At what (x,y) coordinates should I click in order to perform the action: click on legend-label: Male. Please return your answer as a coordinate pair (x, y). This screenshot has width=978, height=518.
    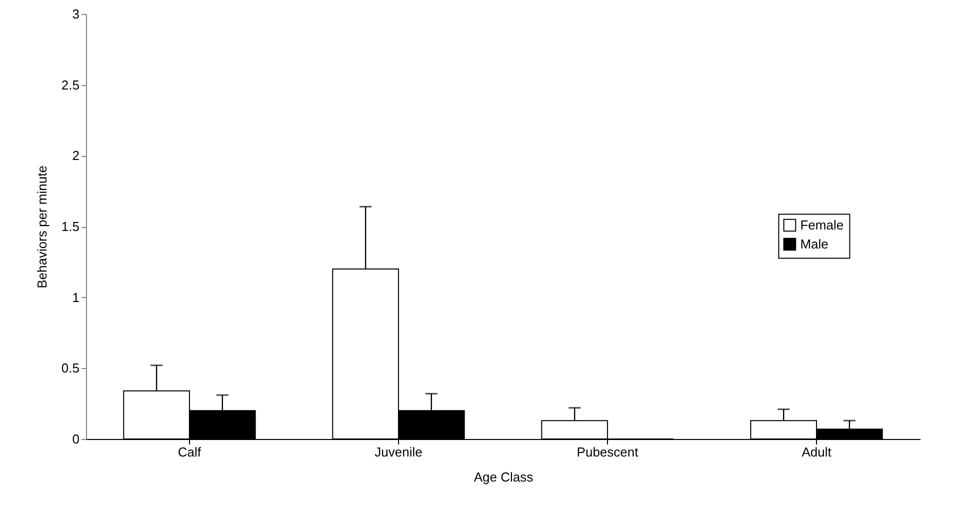
    Looking at the image, I should click on (814, 244).